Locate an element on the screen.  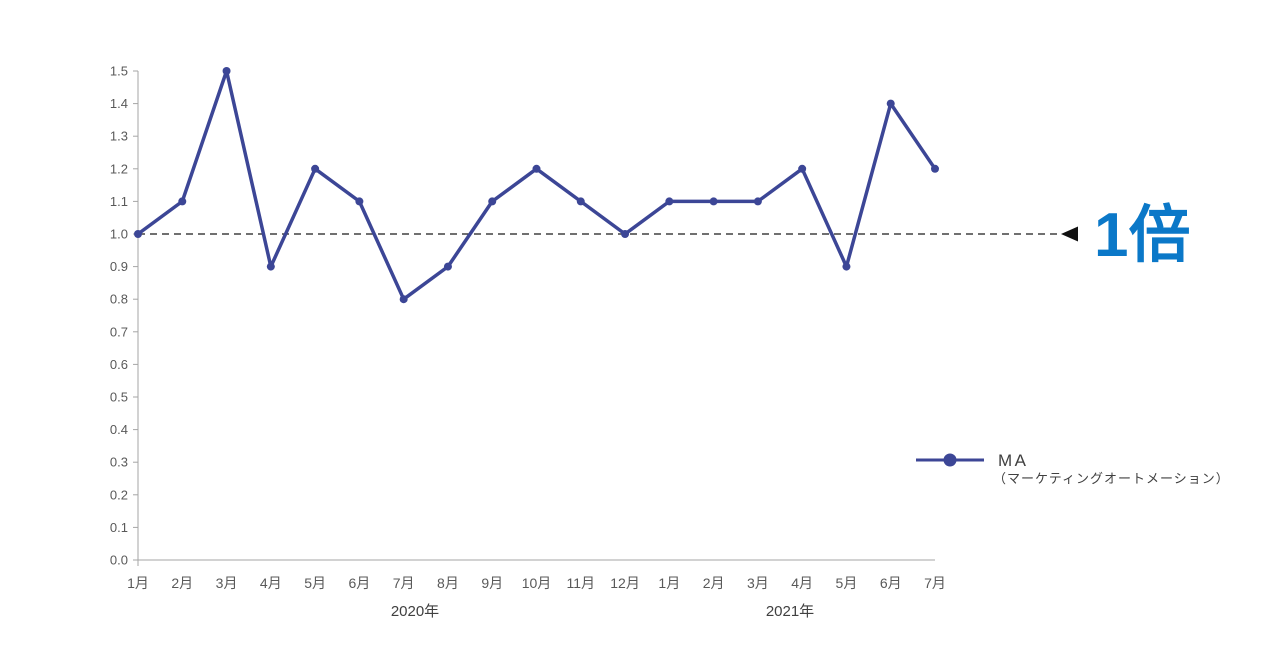
y-tick-label: 0.2 is located at coordinates (119, 494).